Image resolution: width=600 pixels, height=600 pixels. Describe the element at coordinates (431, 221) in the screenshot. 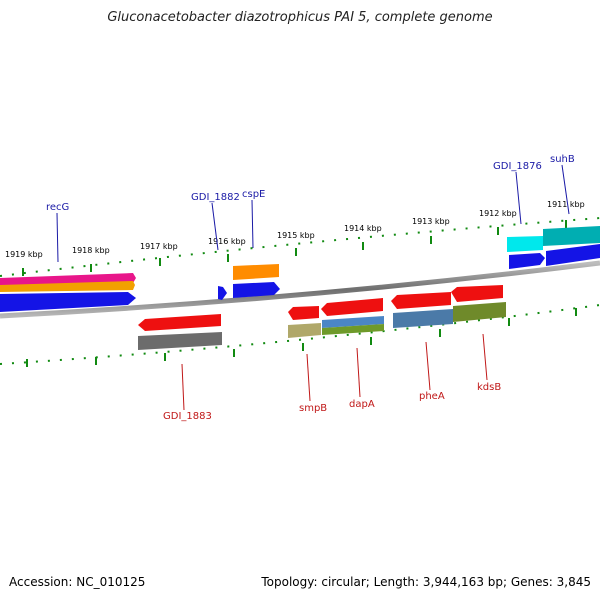

I see `tick-label-1913: 1913 kbp` at that location.